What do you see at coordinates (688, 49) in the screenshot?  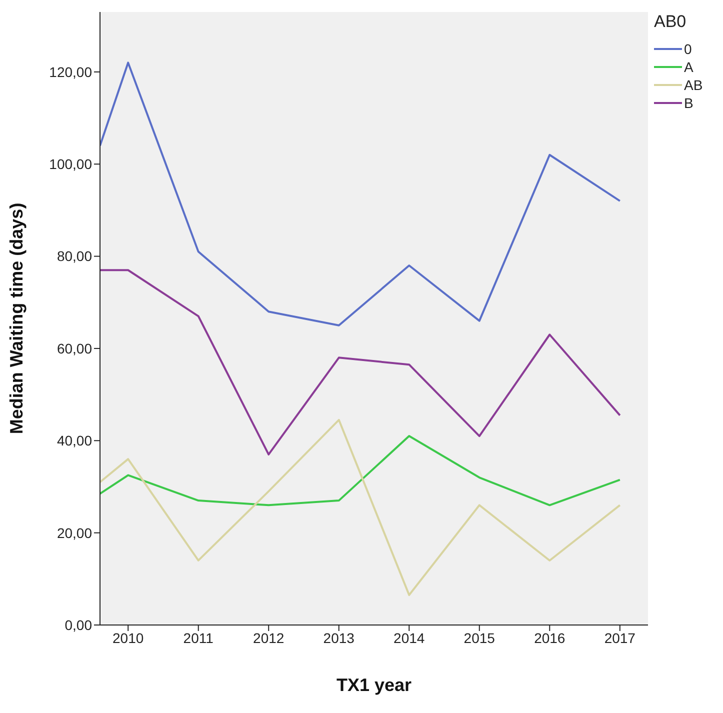 I see `legend-label: 0` at bounding box center [688, 49].